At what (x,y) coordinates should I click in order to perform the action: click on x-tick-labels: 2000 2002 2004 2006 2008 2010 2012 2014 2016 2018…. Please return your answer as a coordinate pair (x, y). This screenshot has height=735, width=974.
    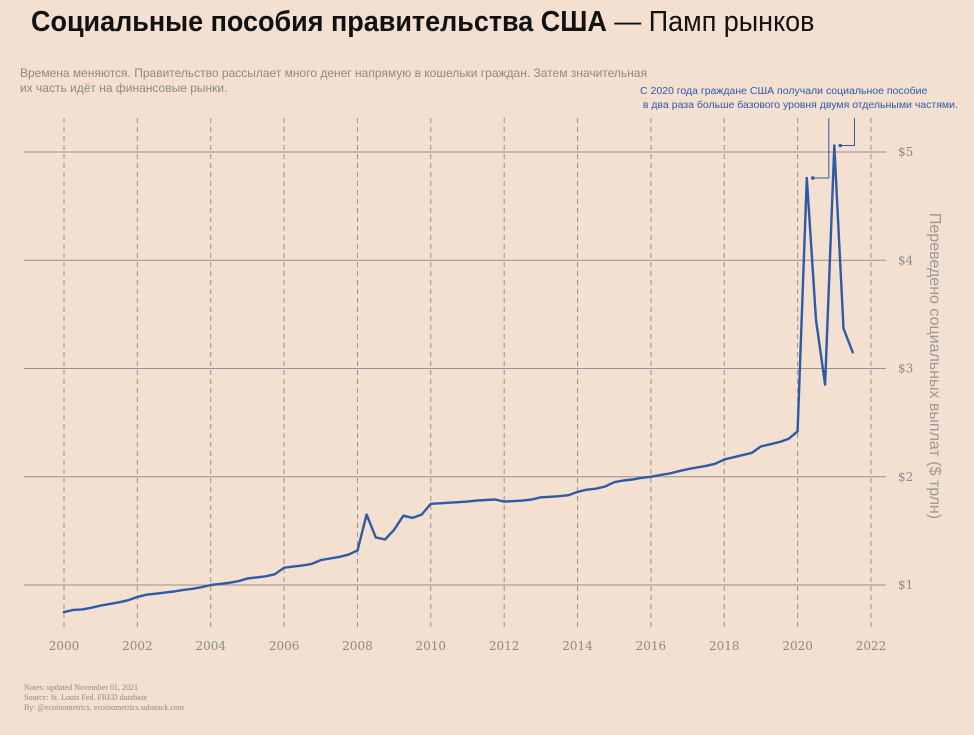
    Looking at the image, I should click on (468, 646).